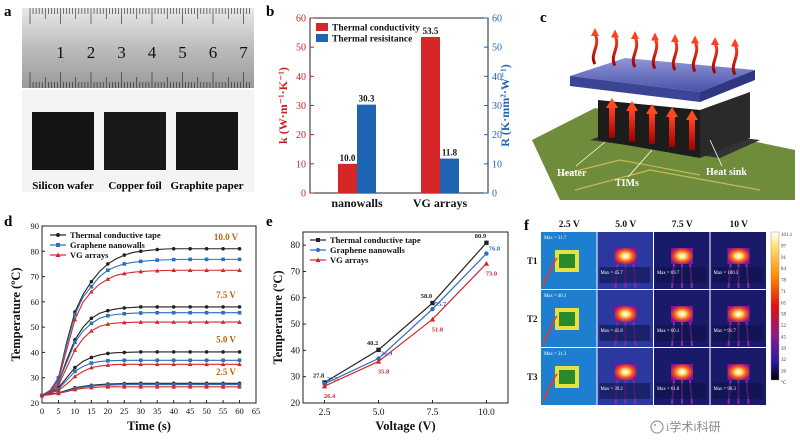 This screenshot has height=443, width=800. I want to click on colorbar-tick-label: 26, so click(784, 372).